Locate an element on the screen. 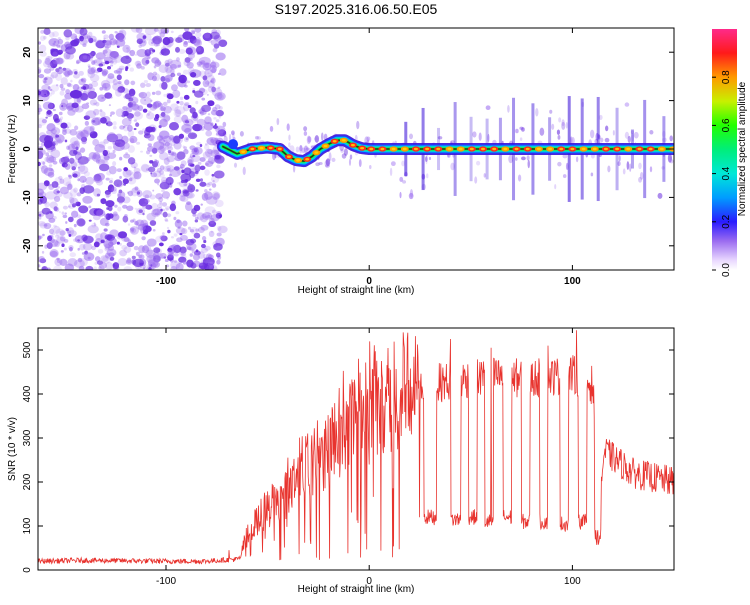  colorbar-tick-label: 0.4 is located at coordinates (726, 173).